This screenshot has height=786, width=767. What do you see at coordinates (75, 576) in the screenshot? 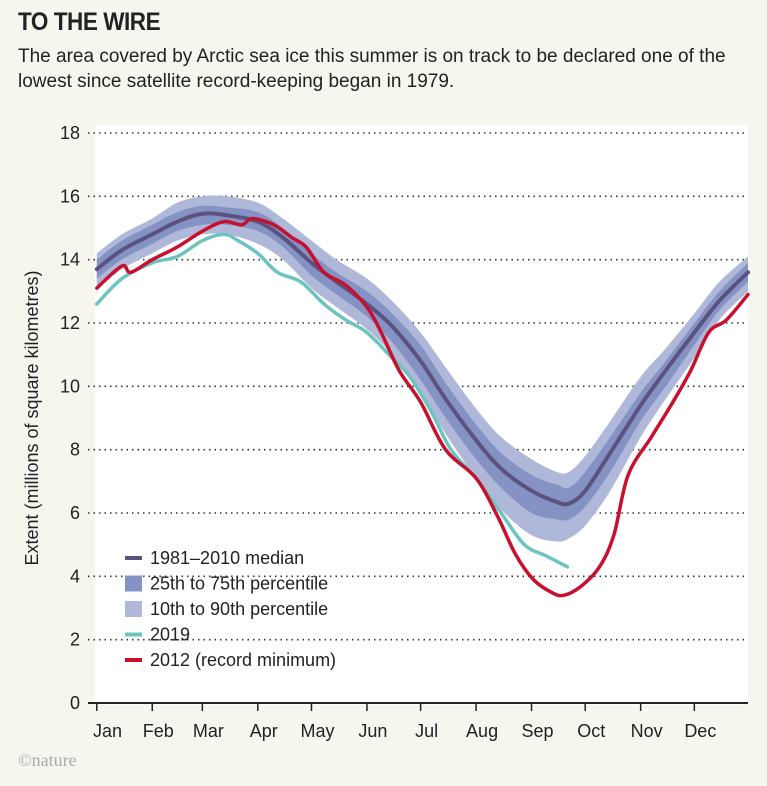
I see `y-tick-label: 4` at bounding box center [75, 576].